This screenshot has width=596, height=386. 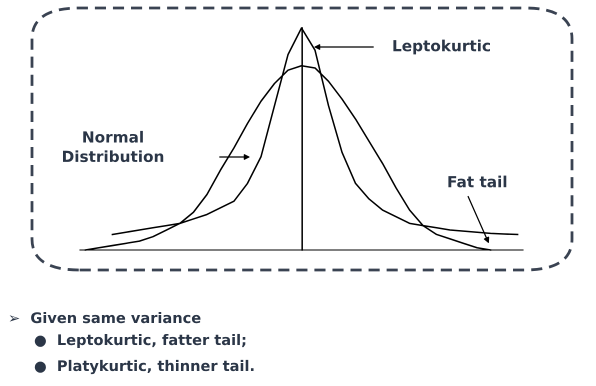 What do you see at coordinates (105, 318) in the screenshot?
I see `text: ➢ Given same variance` at bounding box center [105, 318].